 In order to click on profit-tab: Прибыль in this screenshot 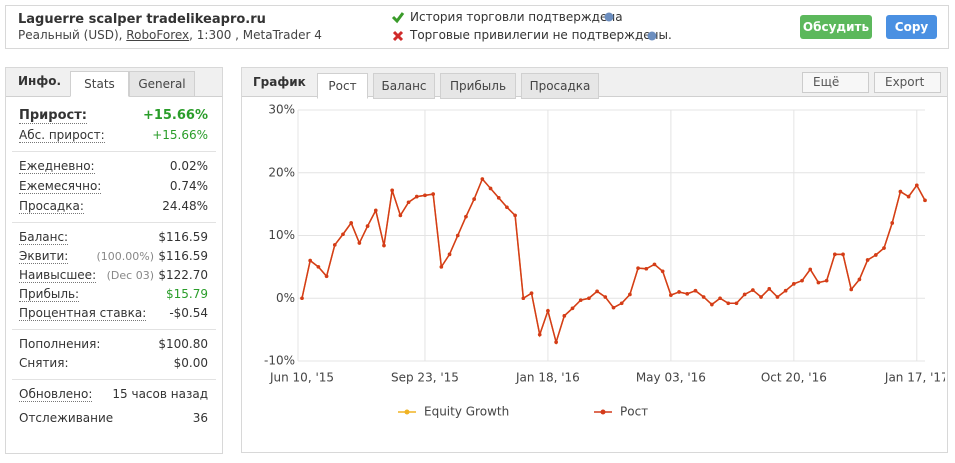, I will do `click(478, 86)`.